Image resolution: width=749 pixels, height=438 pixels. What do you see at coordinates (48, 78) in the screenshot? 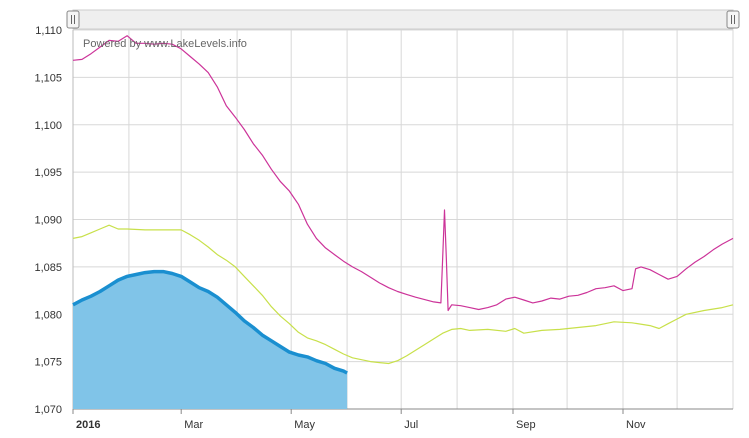
I see `y-tick-label: 1,105` at bounding box center [48, 78].